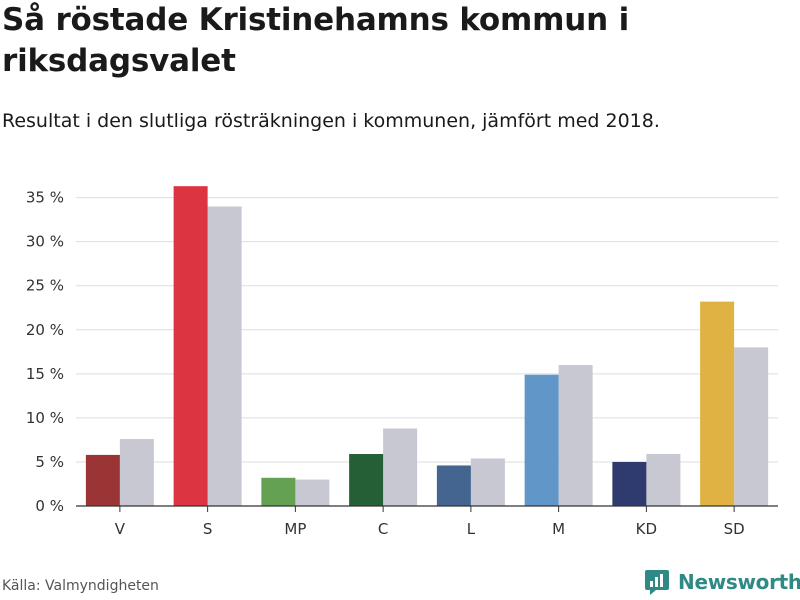 The height and width of the screenshot is (600, 800). What do you see at coordinates (400, 467) in the screenshot?
I see `bar-C-2018` at bounding box center [400, 467].